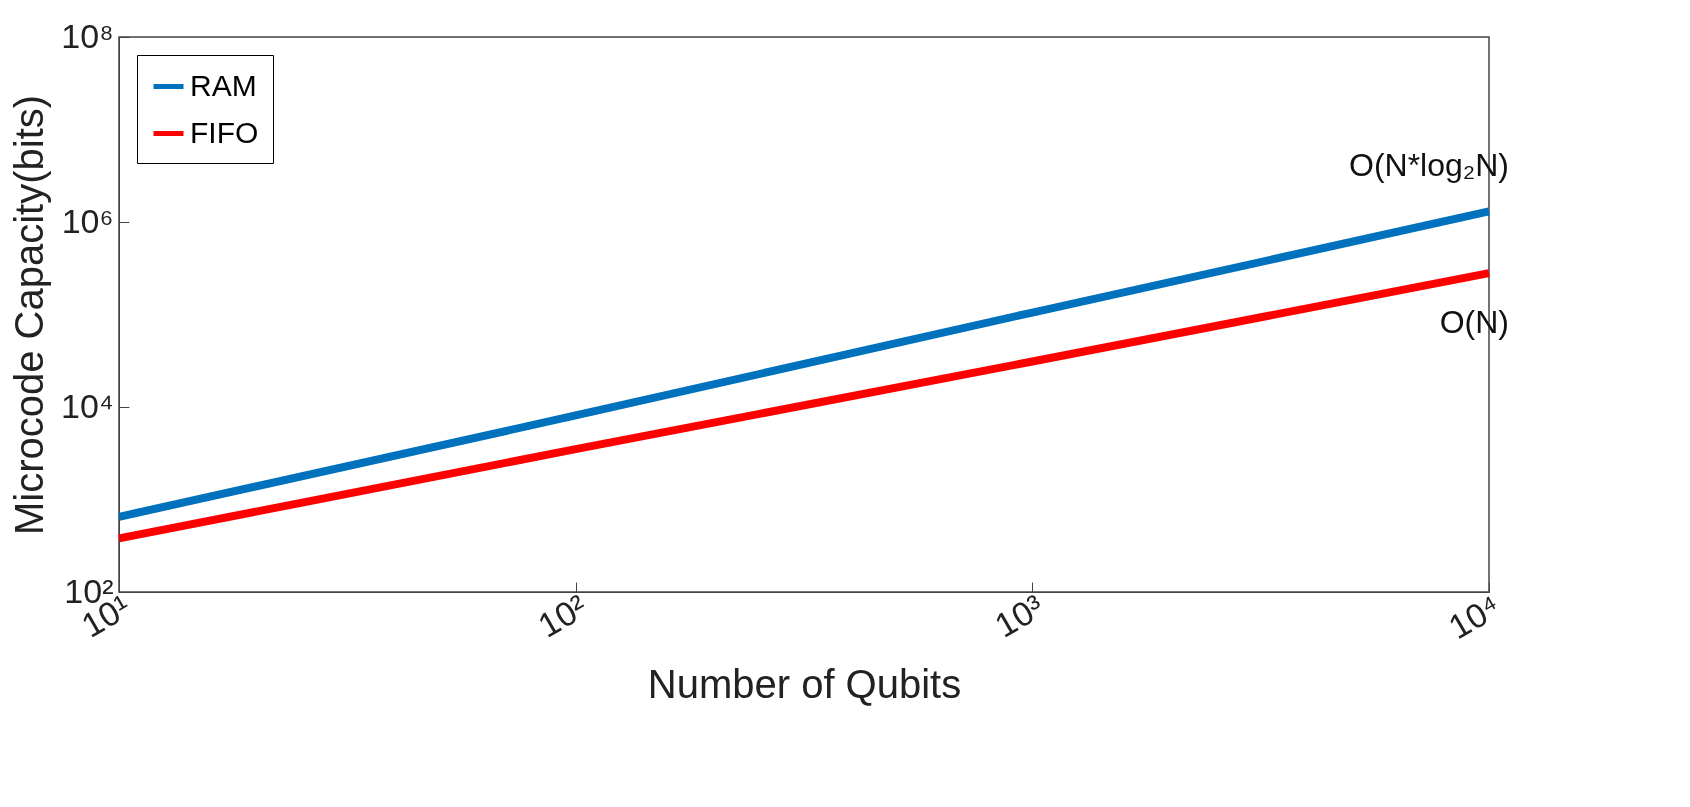  What do you see at coordinates (29, 315) in the screenshot?
I see `y-axis-title: Microcode Capacity(bits)` at bounding box center [29, 315].